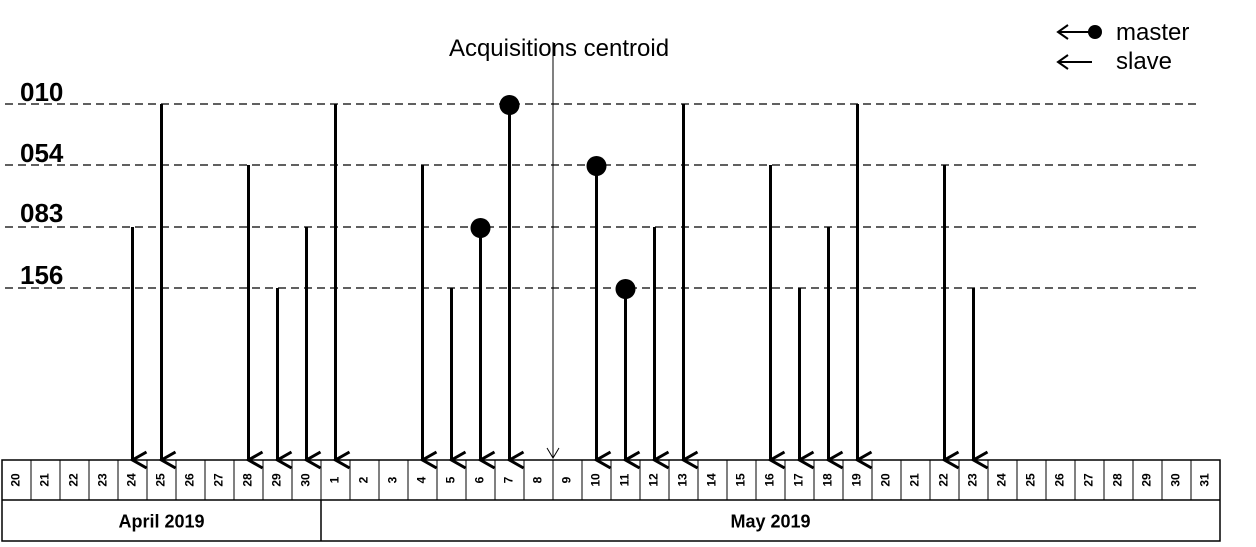 The width and height of the screenshot is (1256, 547). Describe the element at coordinates (683, 480) in the screenshot. I see `day-label: 13` at that location.